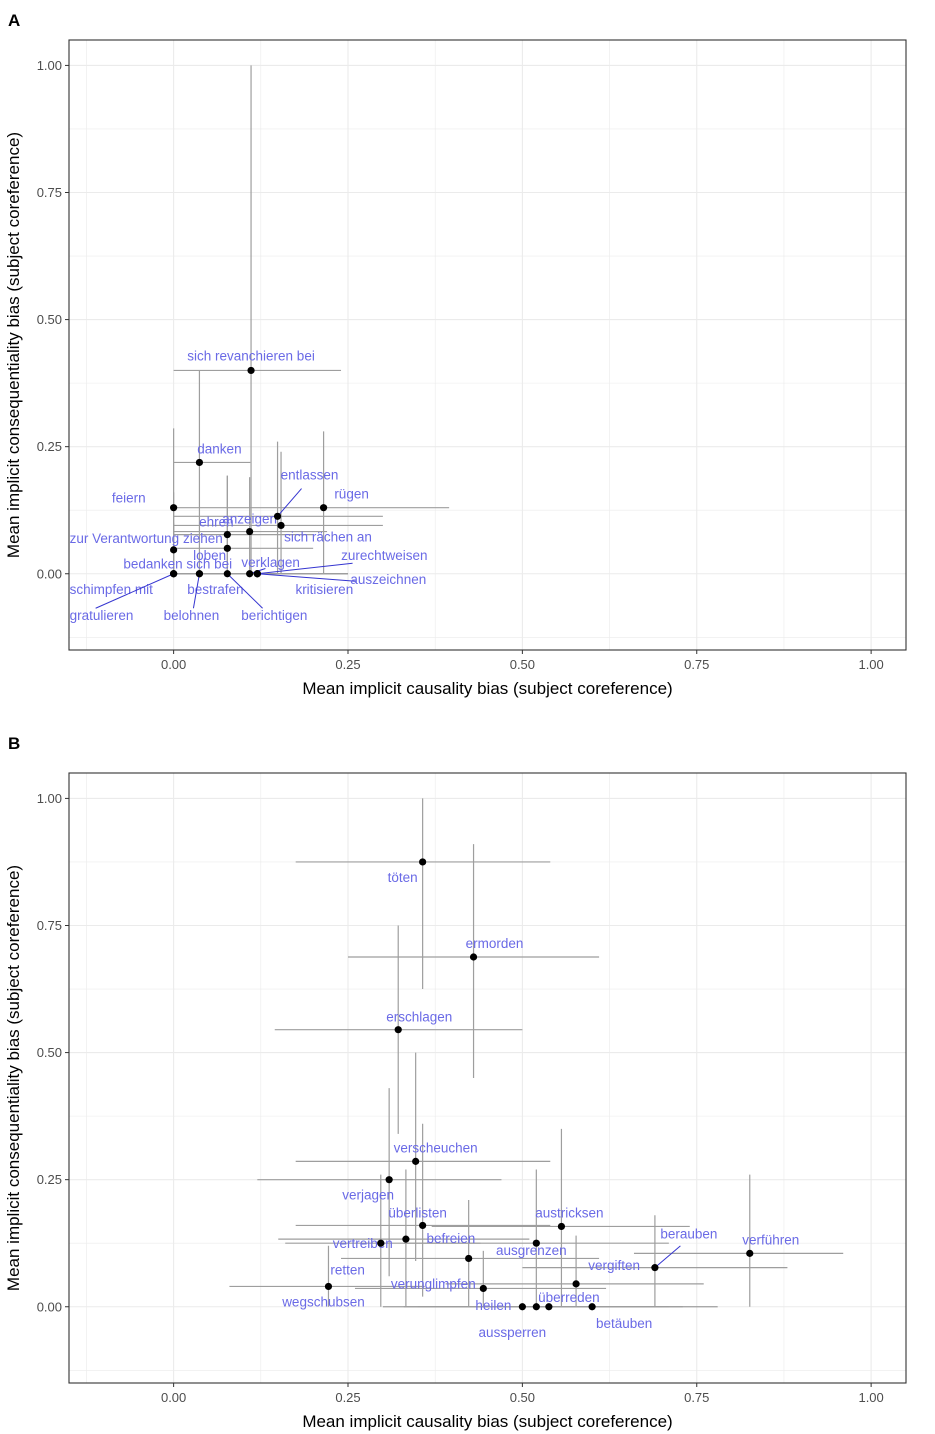  What do you see at coordinates (513, 1332) in the screenshot?
I see `point-label: aussperren` at bounding box center [513, 1332].